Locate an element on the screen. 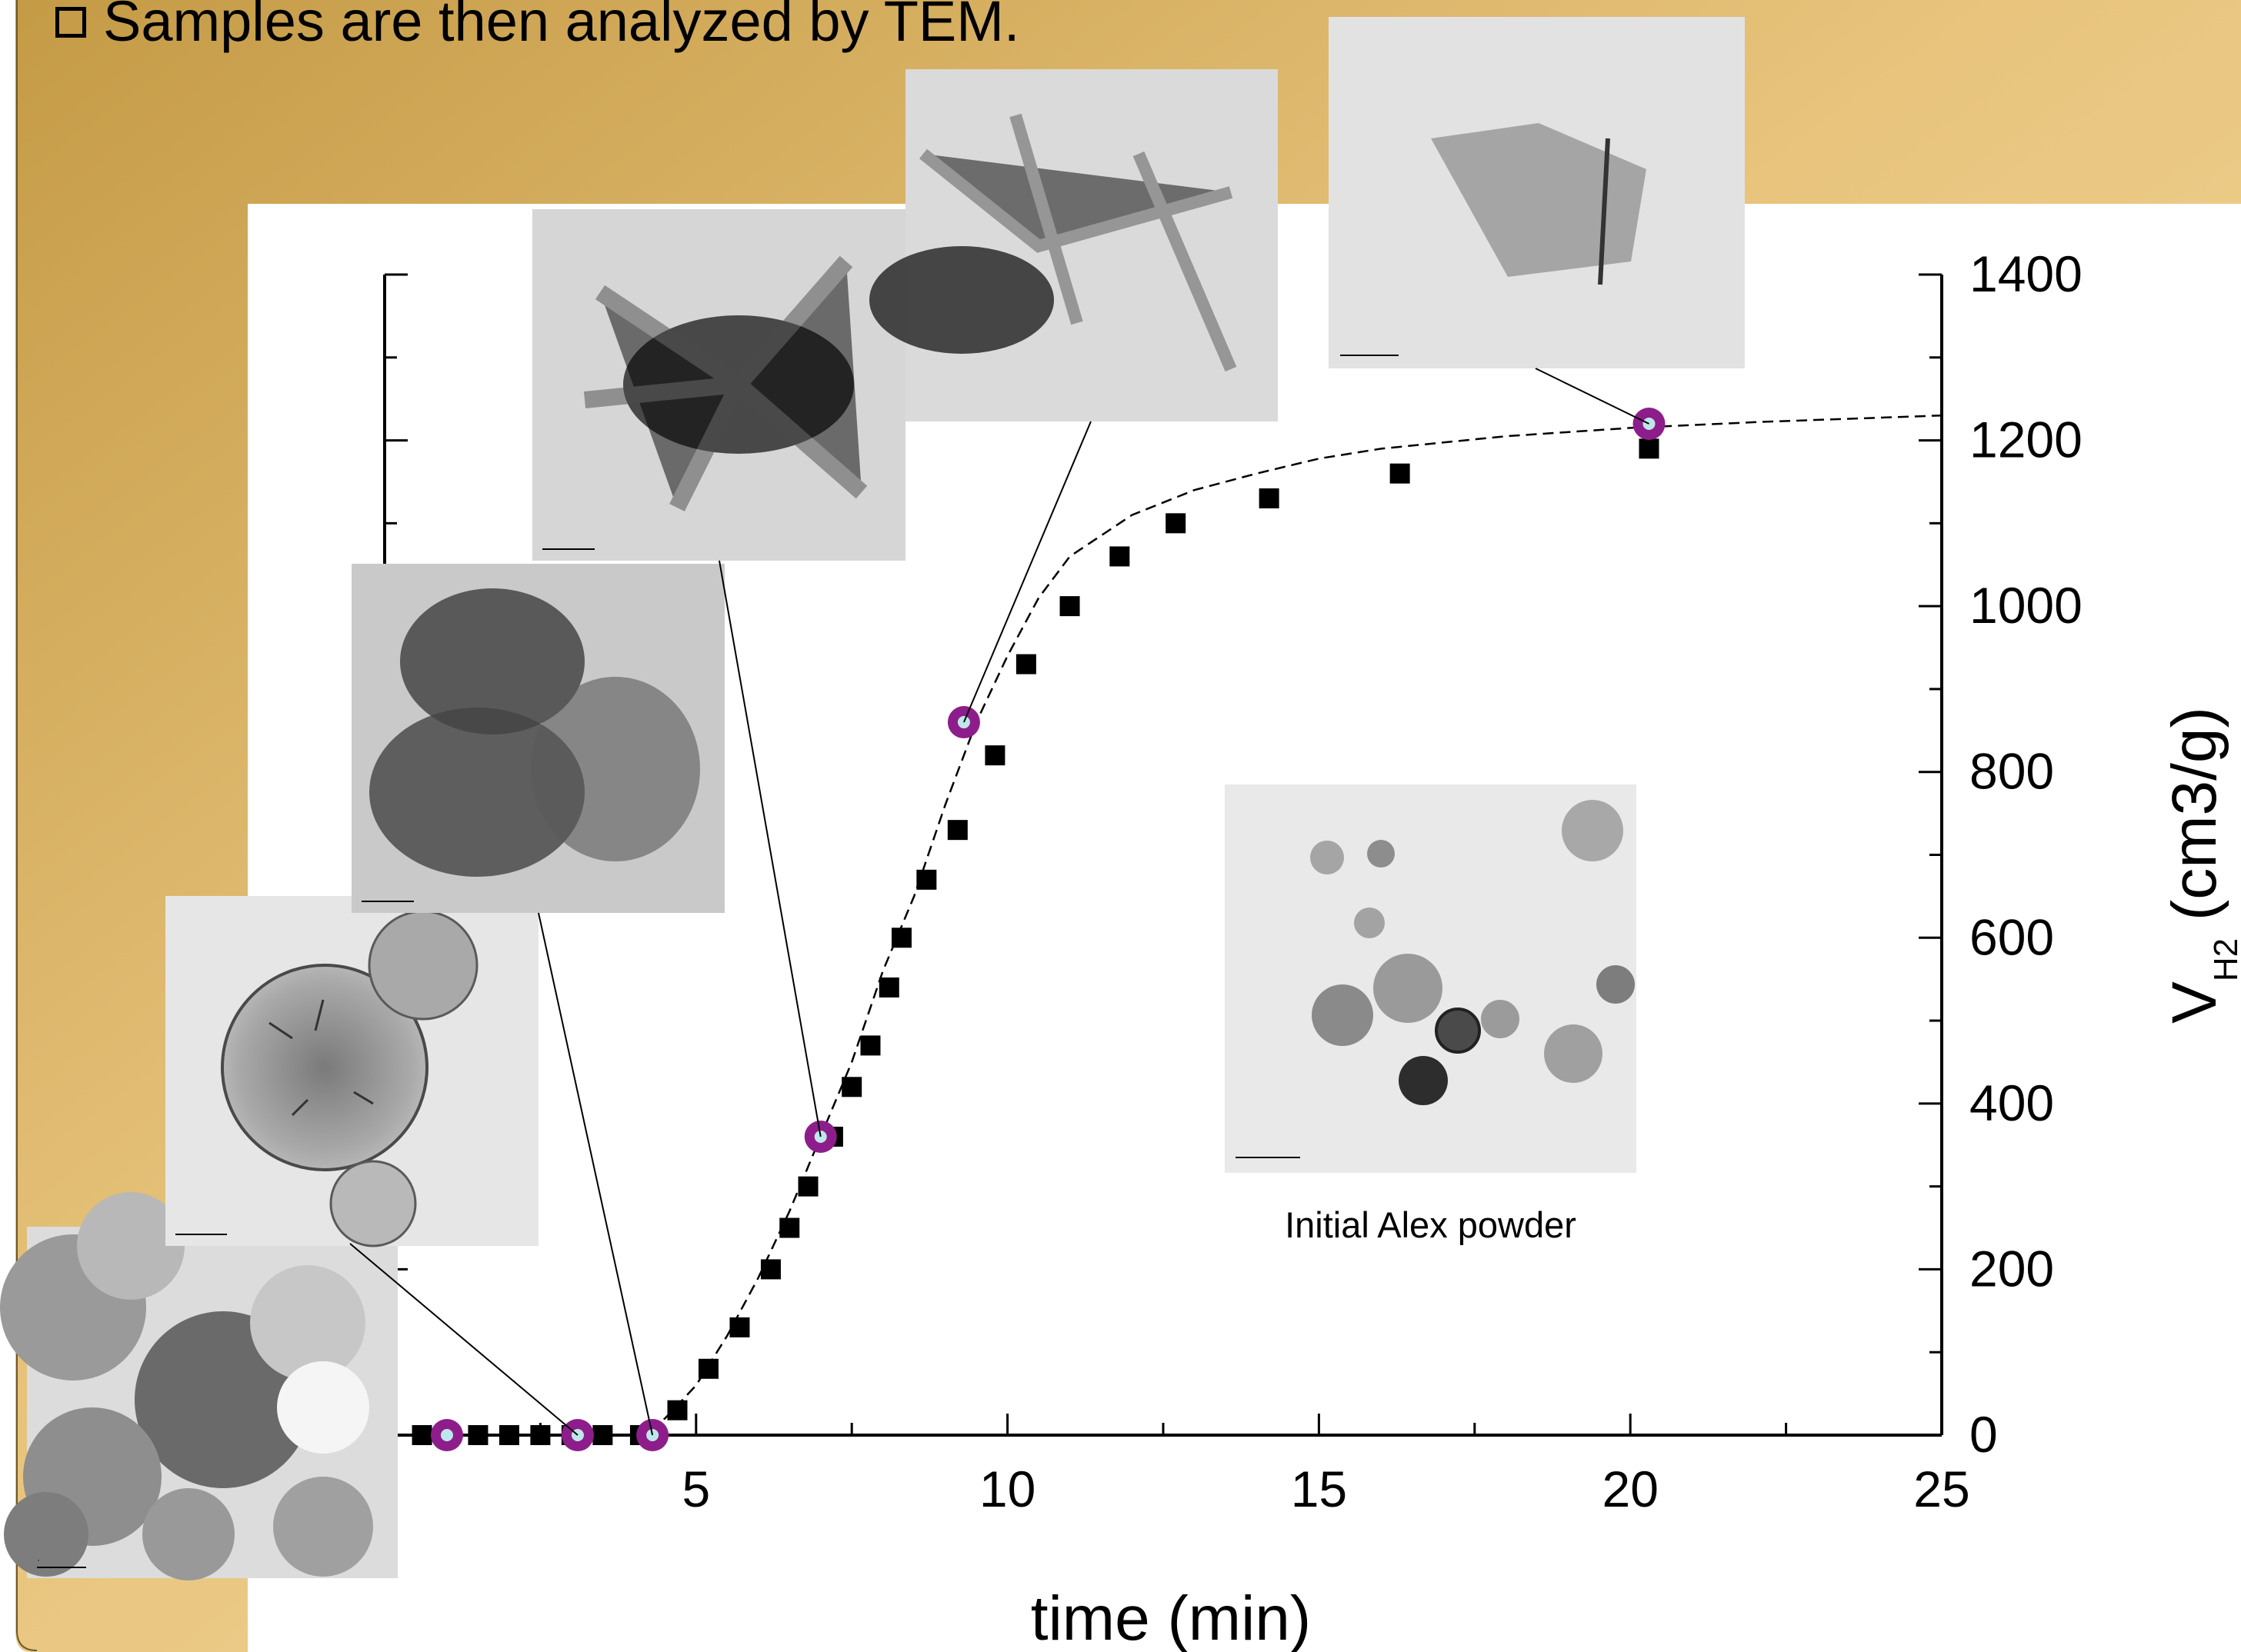 This screenshot has width=2241, height=1652. y-axis-title: VH2 (cm3/g) is located at coordinates (2200, 865).